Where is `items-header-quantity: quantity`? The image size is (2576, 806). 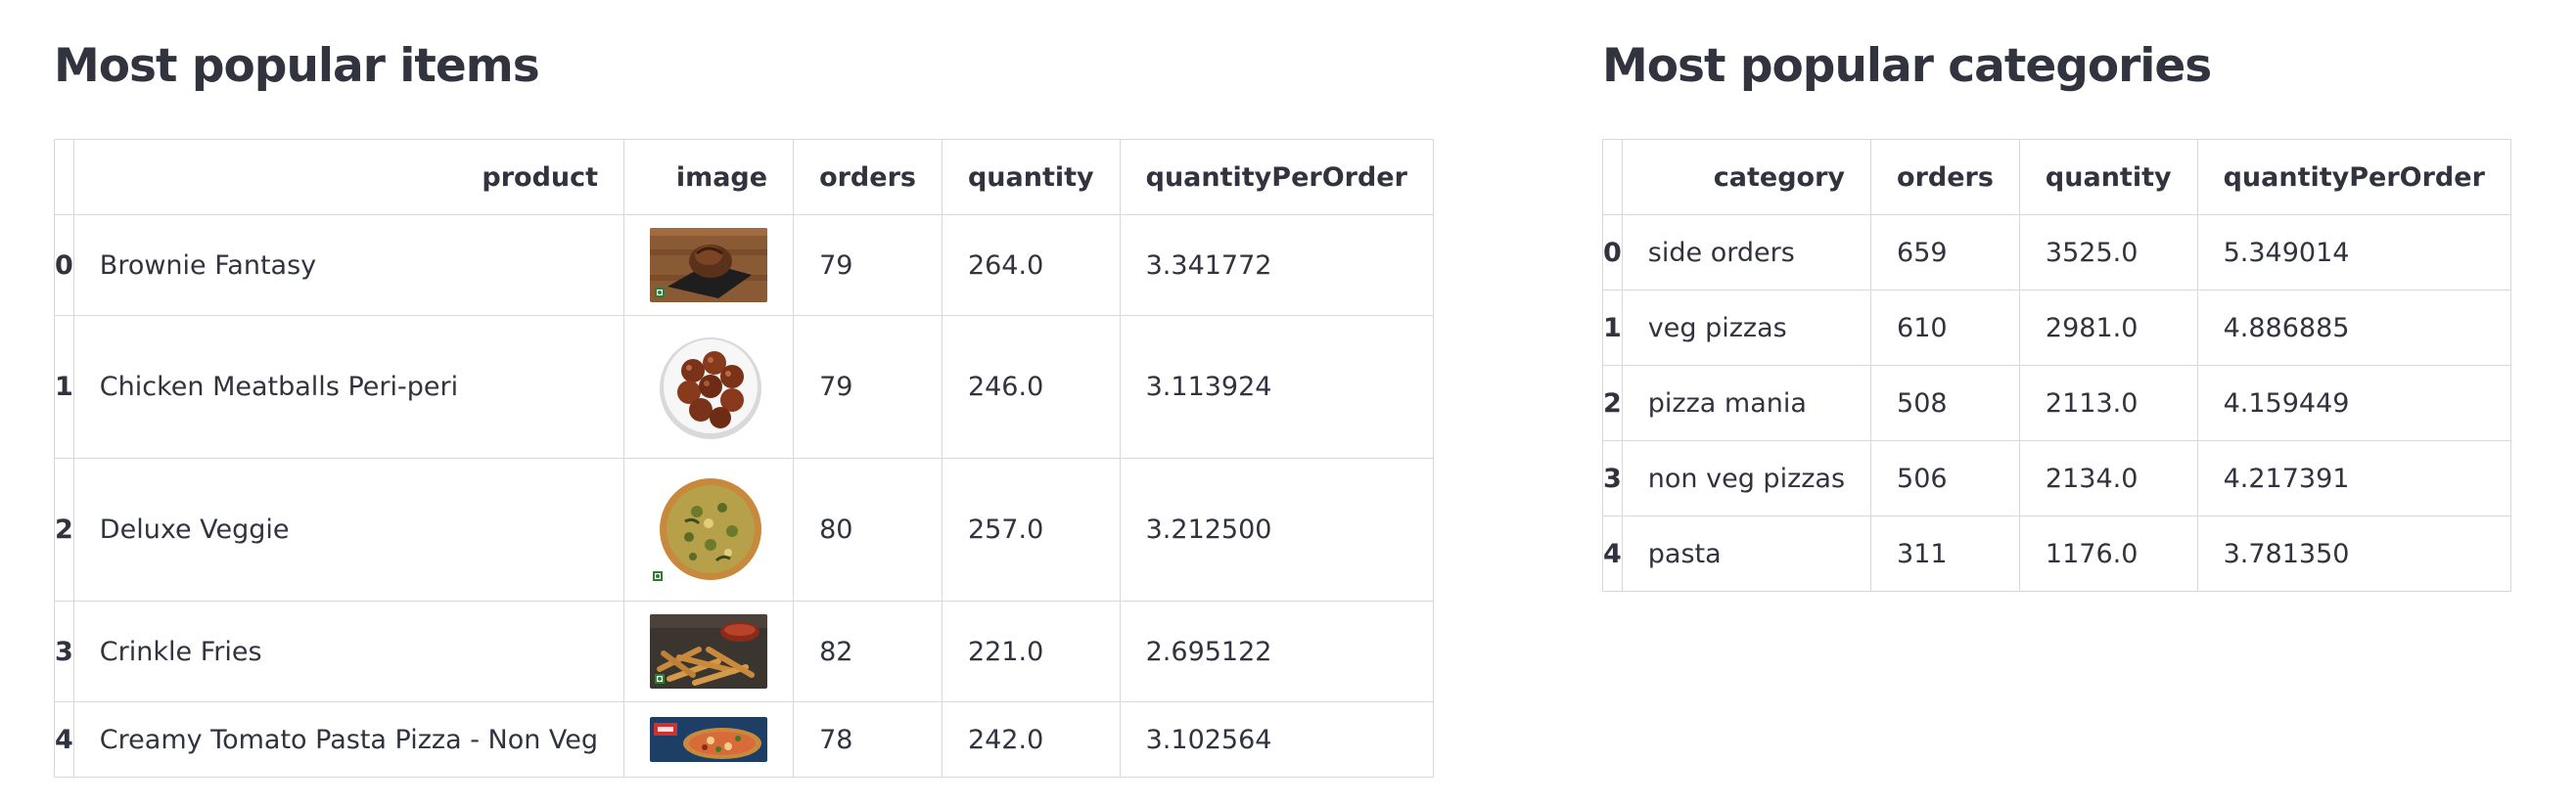
items-header-quantity: quantity is located at coordinates (1031, 177).